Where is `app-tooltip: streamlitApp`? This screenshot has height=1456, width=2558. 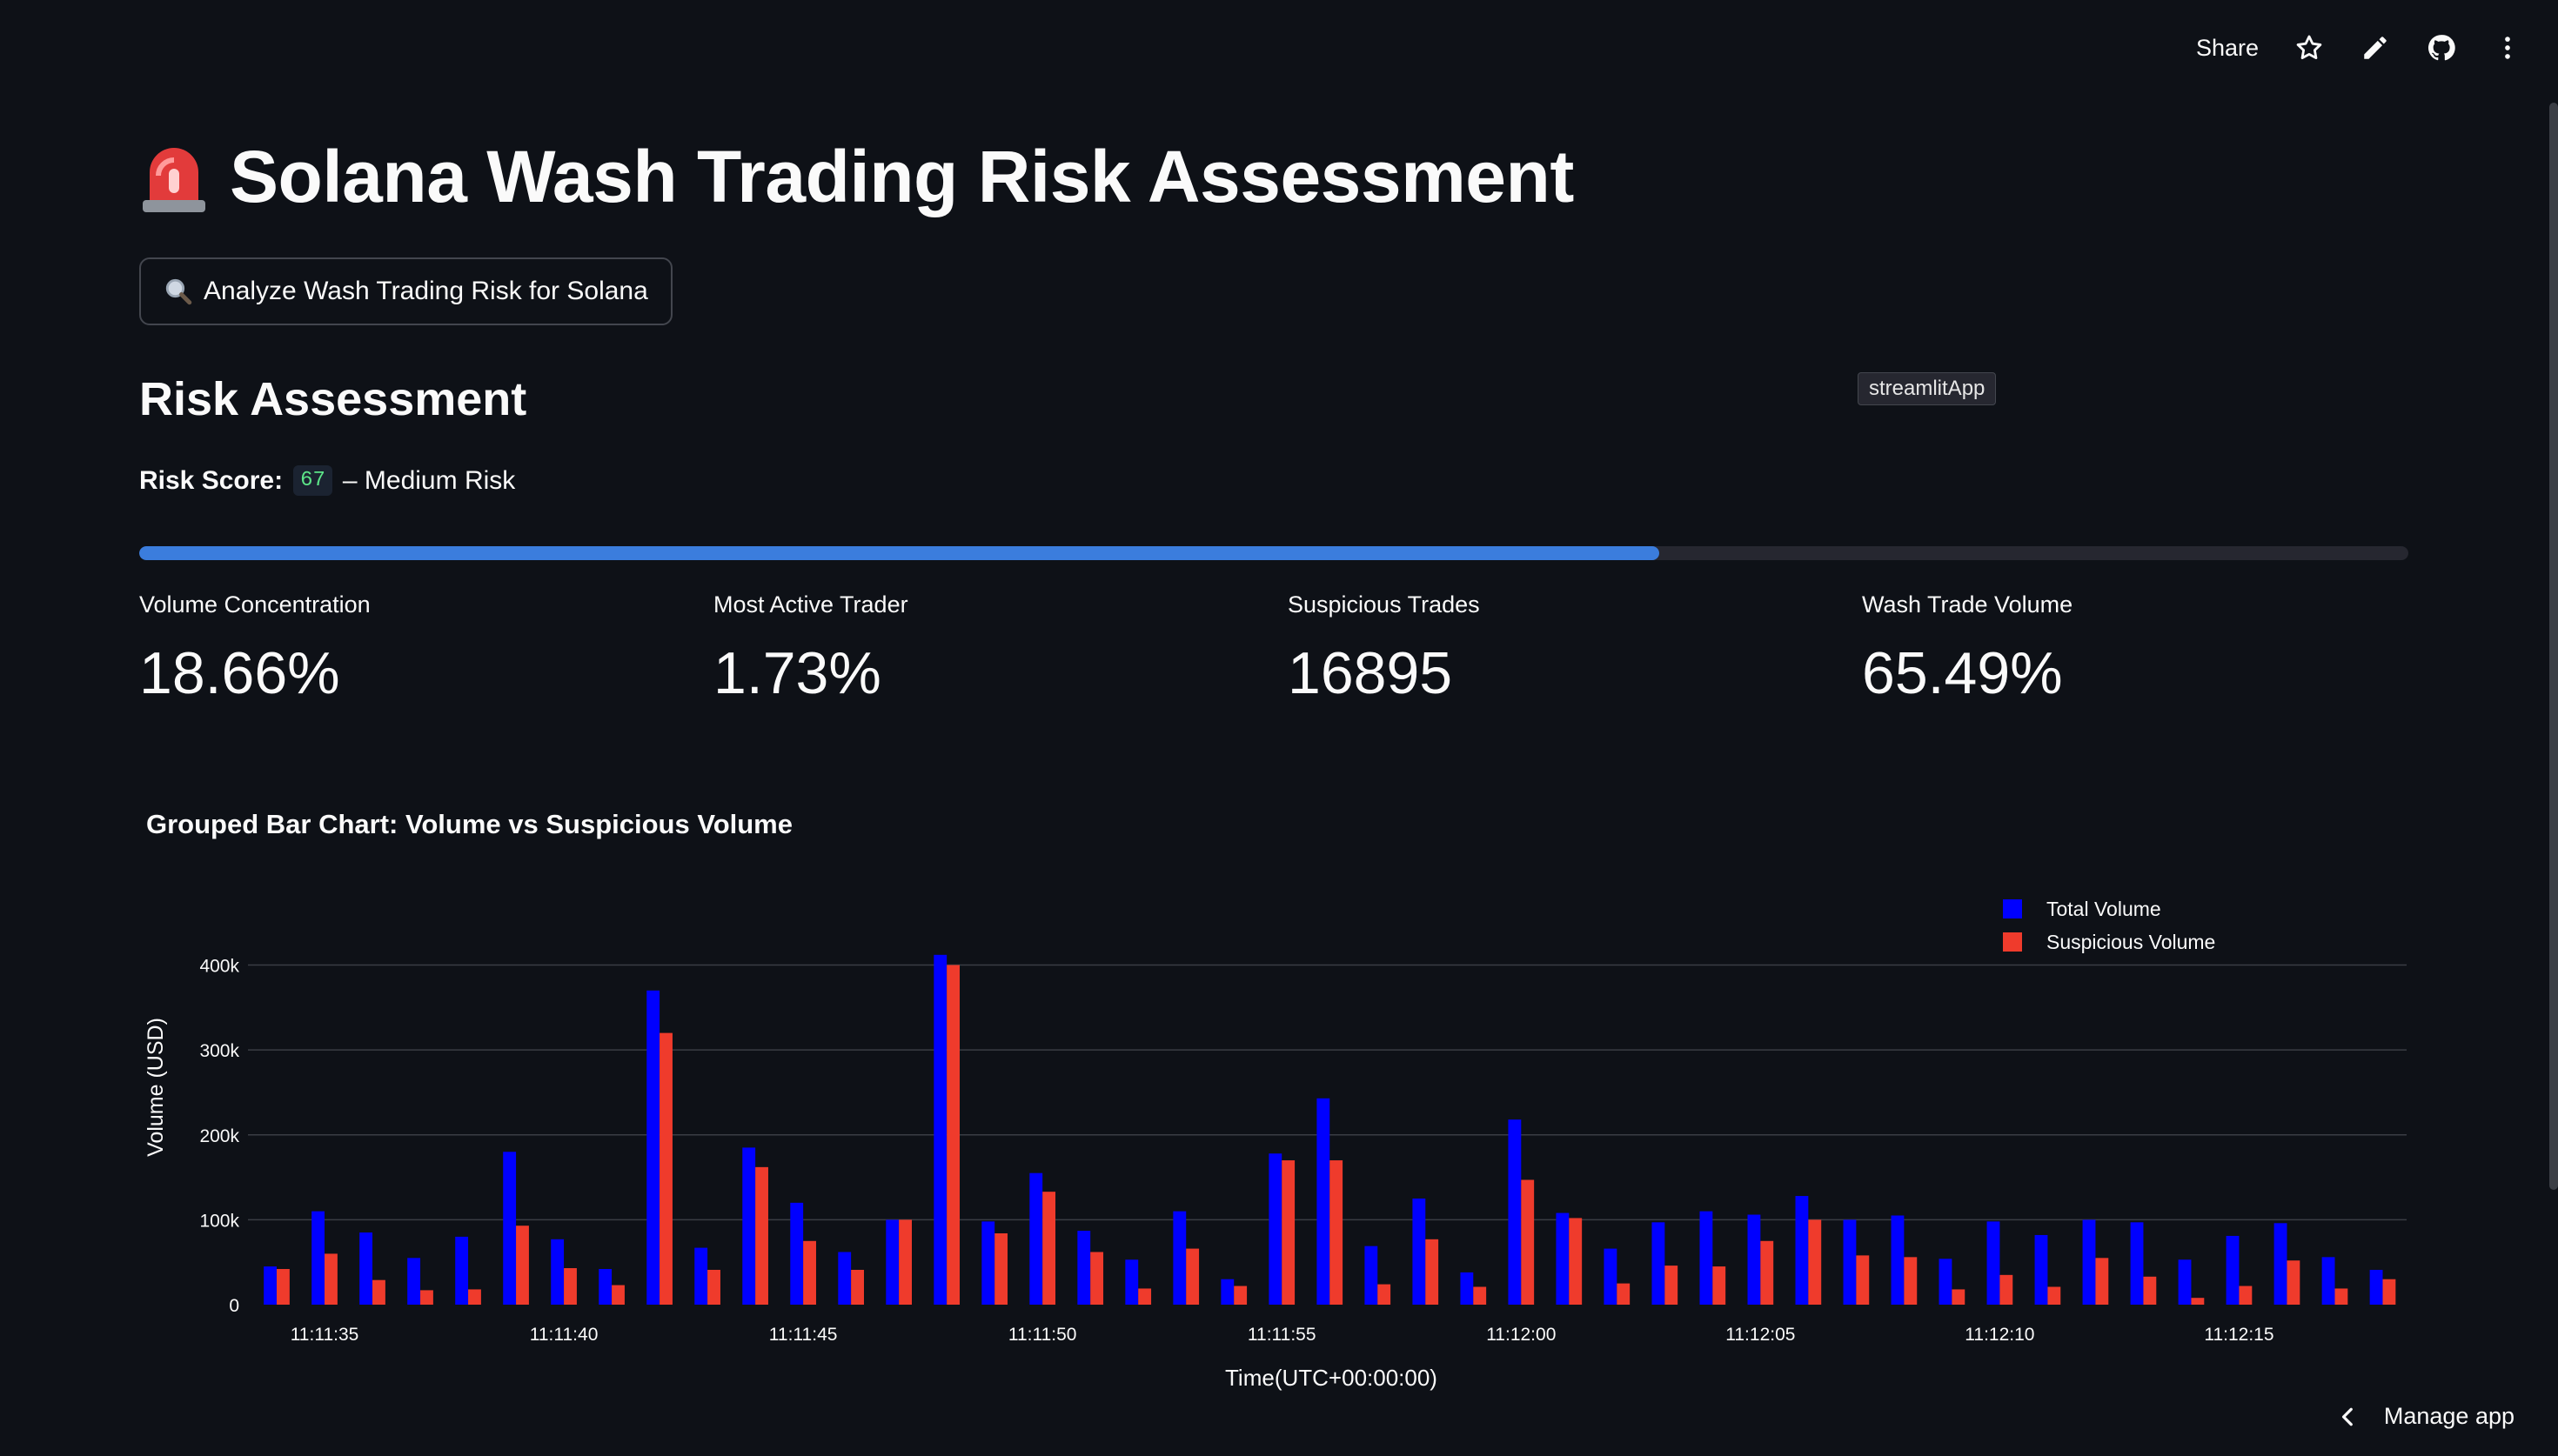 app-tooltip: streamlitApp is located at coordinates (1927, 388).